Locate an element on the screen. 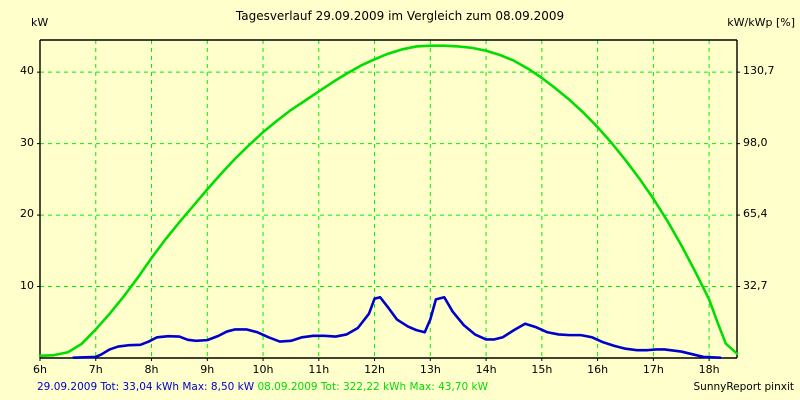  x-axis-label: 9h is located at coordinates (207, 369).